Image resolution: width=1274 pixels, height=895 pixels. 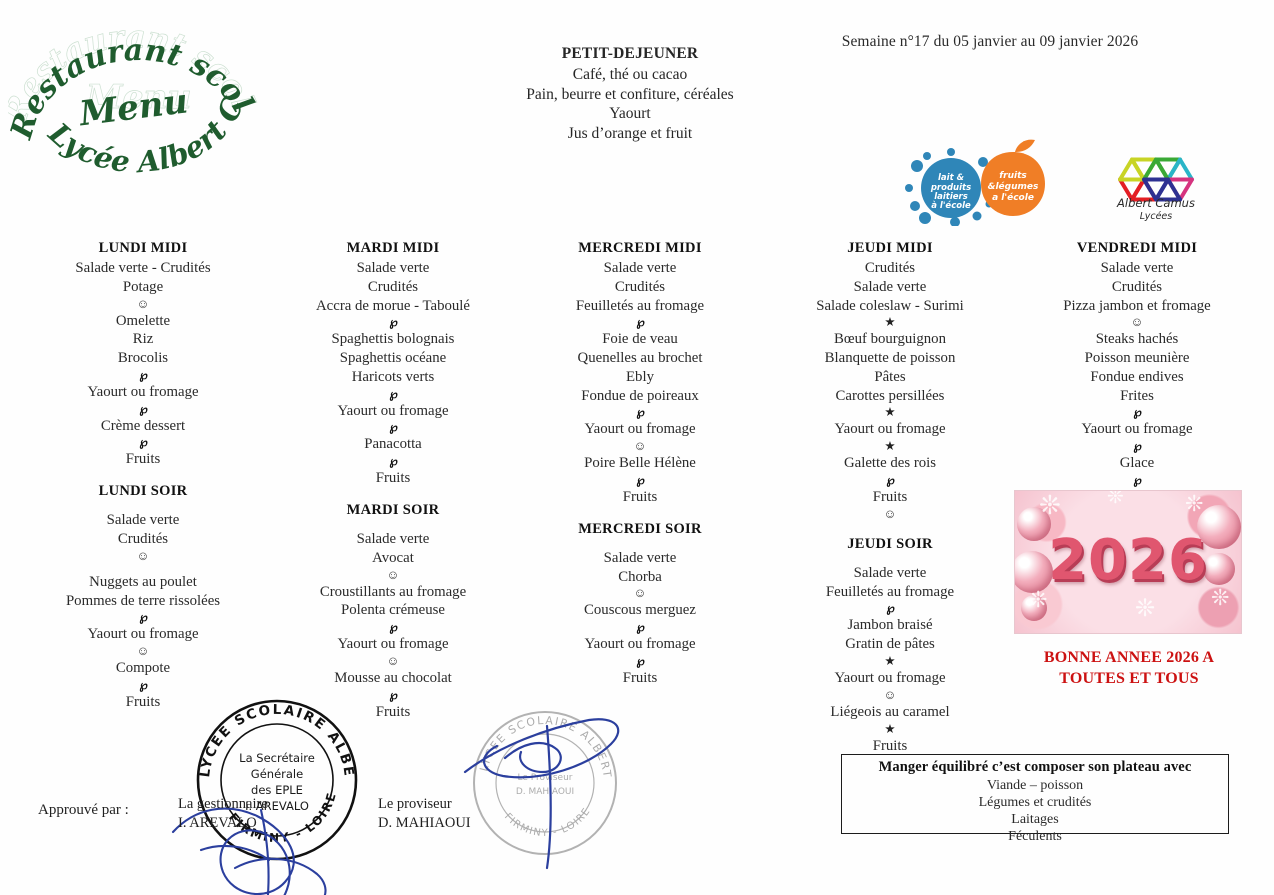 I want to click on menu-item: Compote, so click(x=143, y=668).